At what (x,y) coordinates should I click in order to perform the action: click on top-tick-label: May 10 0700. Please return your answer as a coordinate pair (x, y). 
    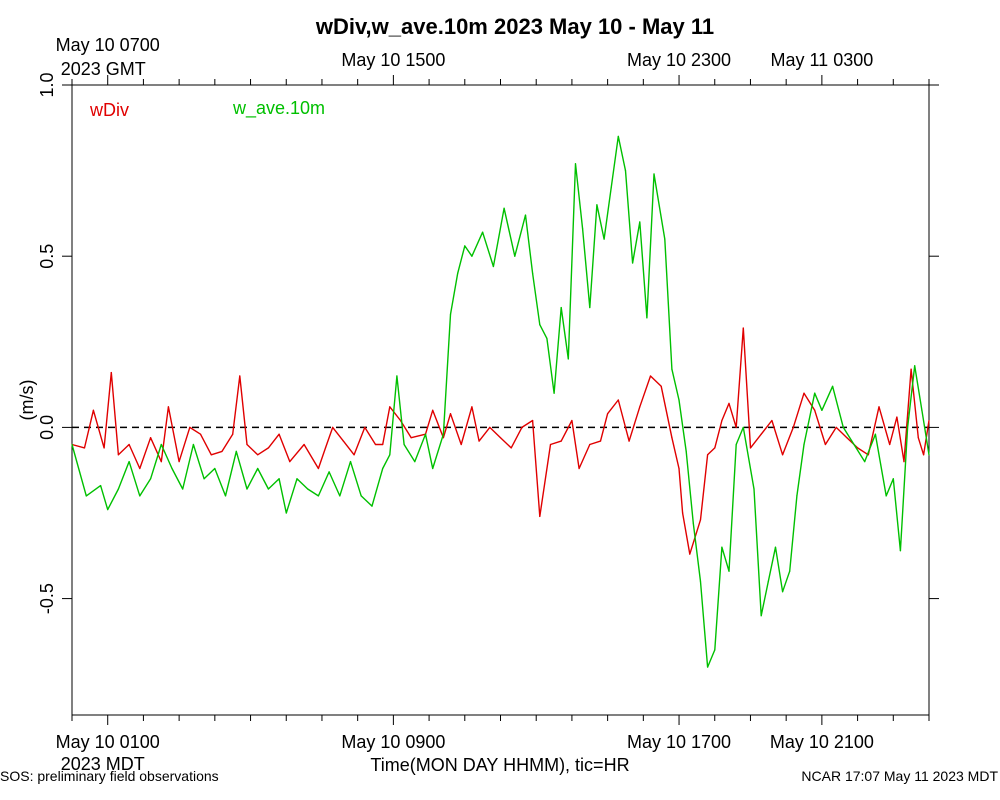
    Looking at the image, I should click on (108, 45).